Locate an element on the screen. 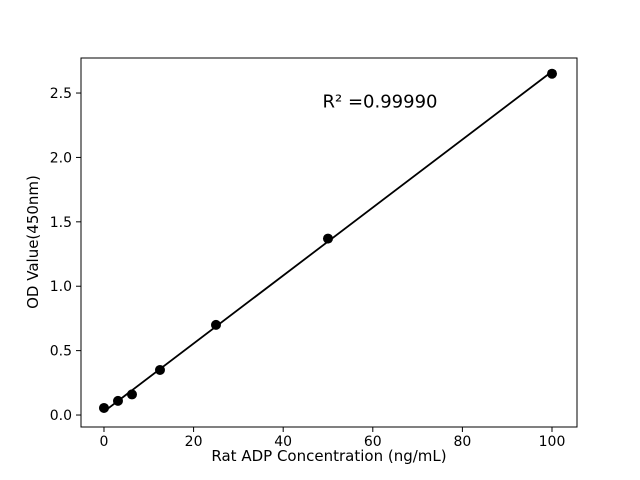  y-tick-label: 0.0 is located at coordinates (61, 416).